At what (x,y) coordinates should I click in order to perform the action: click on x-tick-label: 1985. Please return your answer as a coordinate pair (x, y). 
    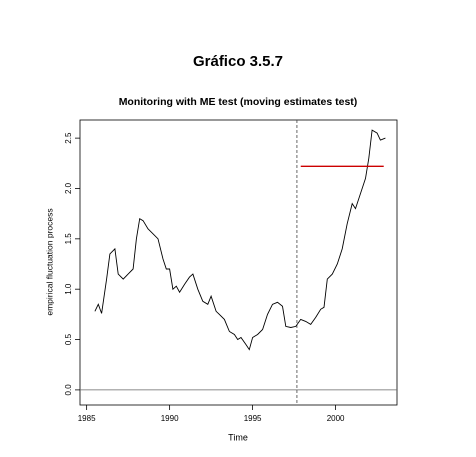
    Looking at the image, I should click on (87, 418).